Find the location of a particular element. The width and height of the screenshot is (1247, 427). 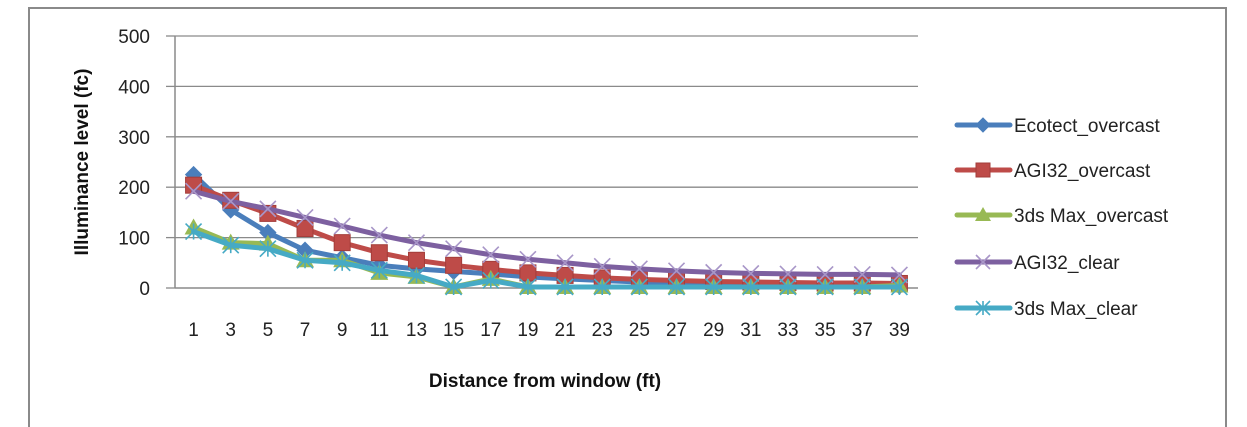

x-tick-label: 11 is located at coordinates (379, 330).